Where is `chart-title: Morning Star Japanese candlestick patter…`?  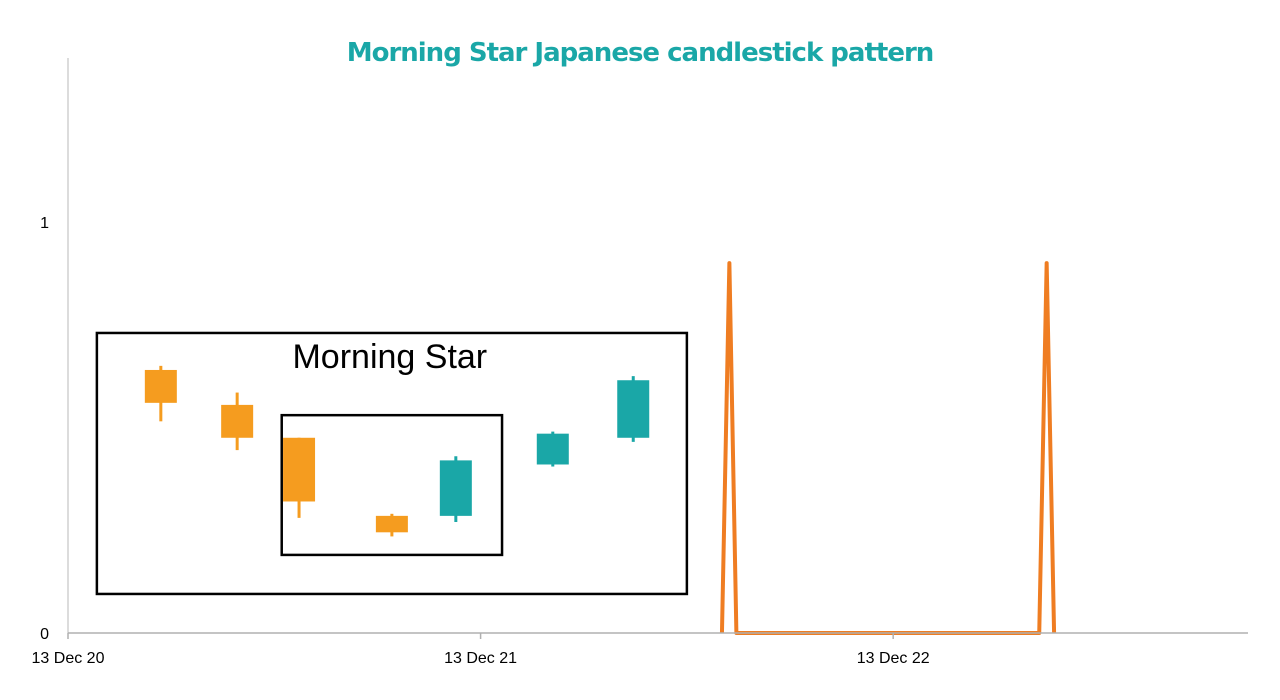
chart-title: Morning Star Japanese candlestick patter… is located at coordinates (640, 53).